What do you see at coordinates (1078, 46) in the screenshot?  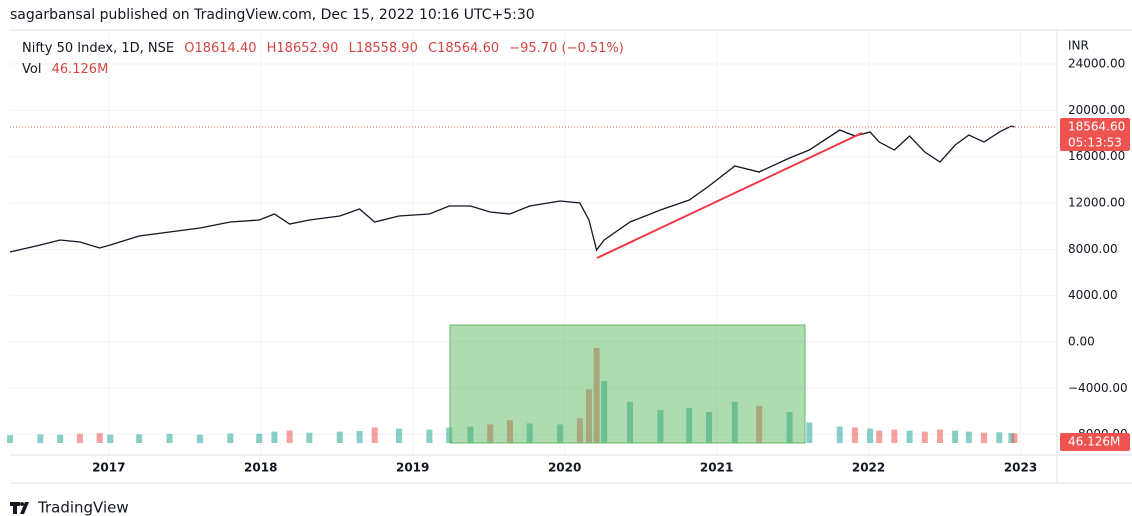 I see `currency: INR` at bounding box center [1078, 46].